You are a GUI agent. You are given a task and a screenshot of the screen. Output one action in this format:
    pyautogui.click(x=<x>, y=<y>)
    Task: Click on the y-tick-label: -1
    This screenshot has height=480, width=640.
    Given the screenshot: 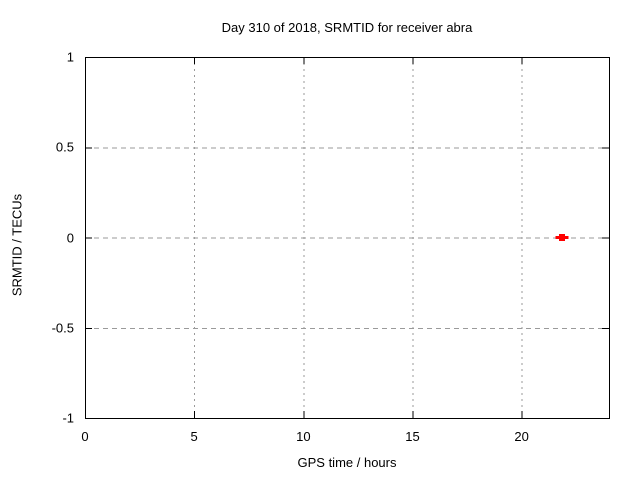 What is the action you would take?
    pyautogui.click(x=68, y=418)
    